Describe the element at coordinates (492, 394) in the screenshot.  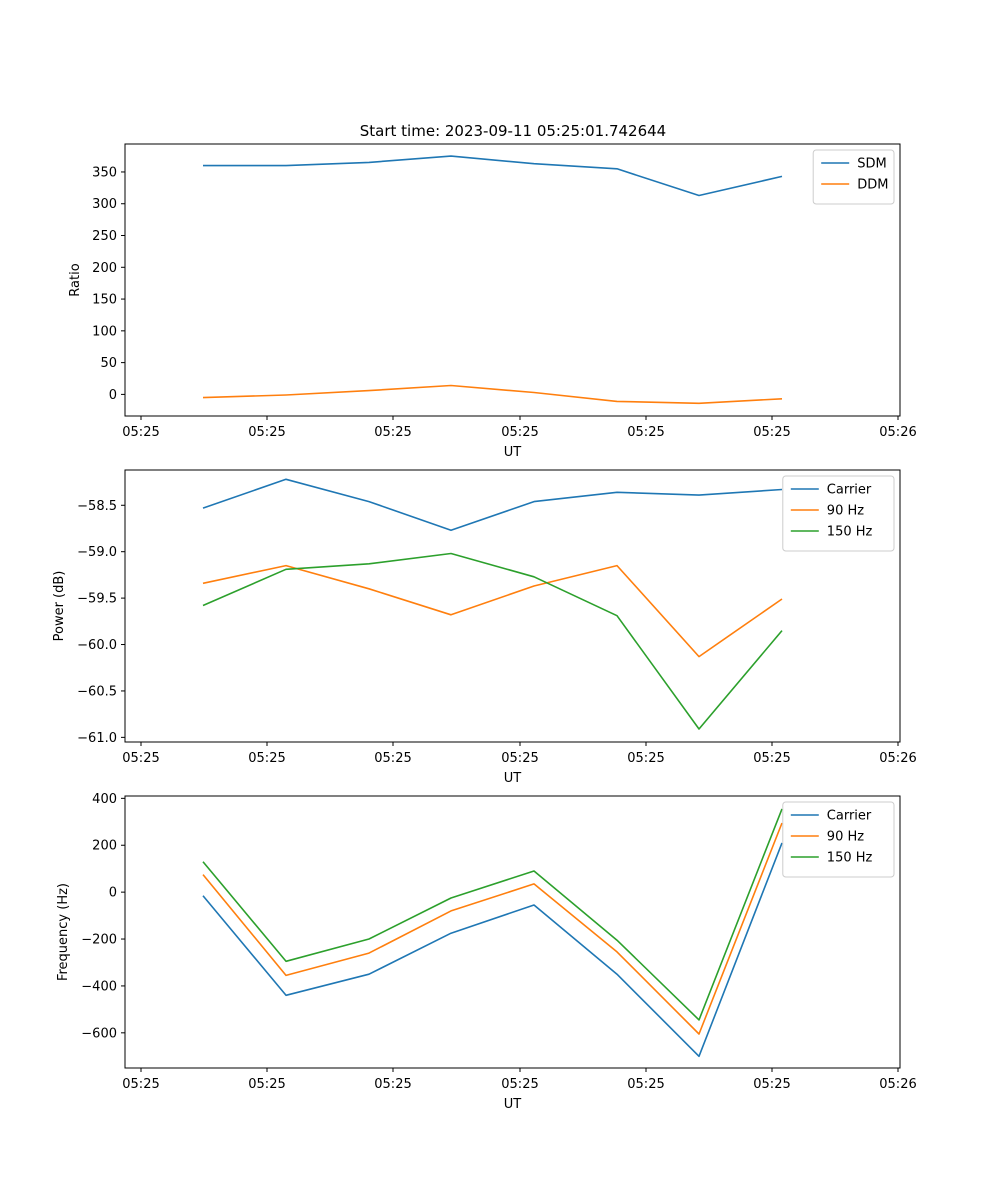
I see `series-line-ddm` at that location.